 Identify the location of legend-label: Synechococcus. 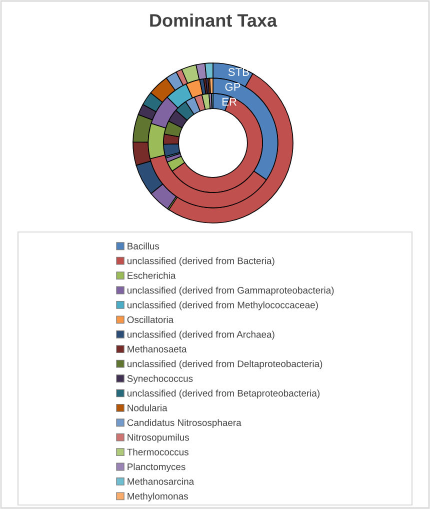
(160, 379).